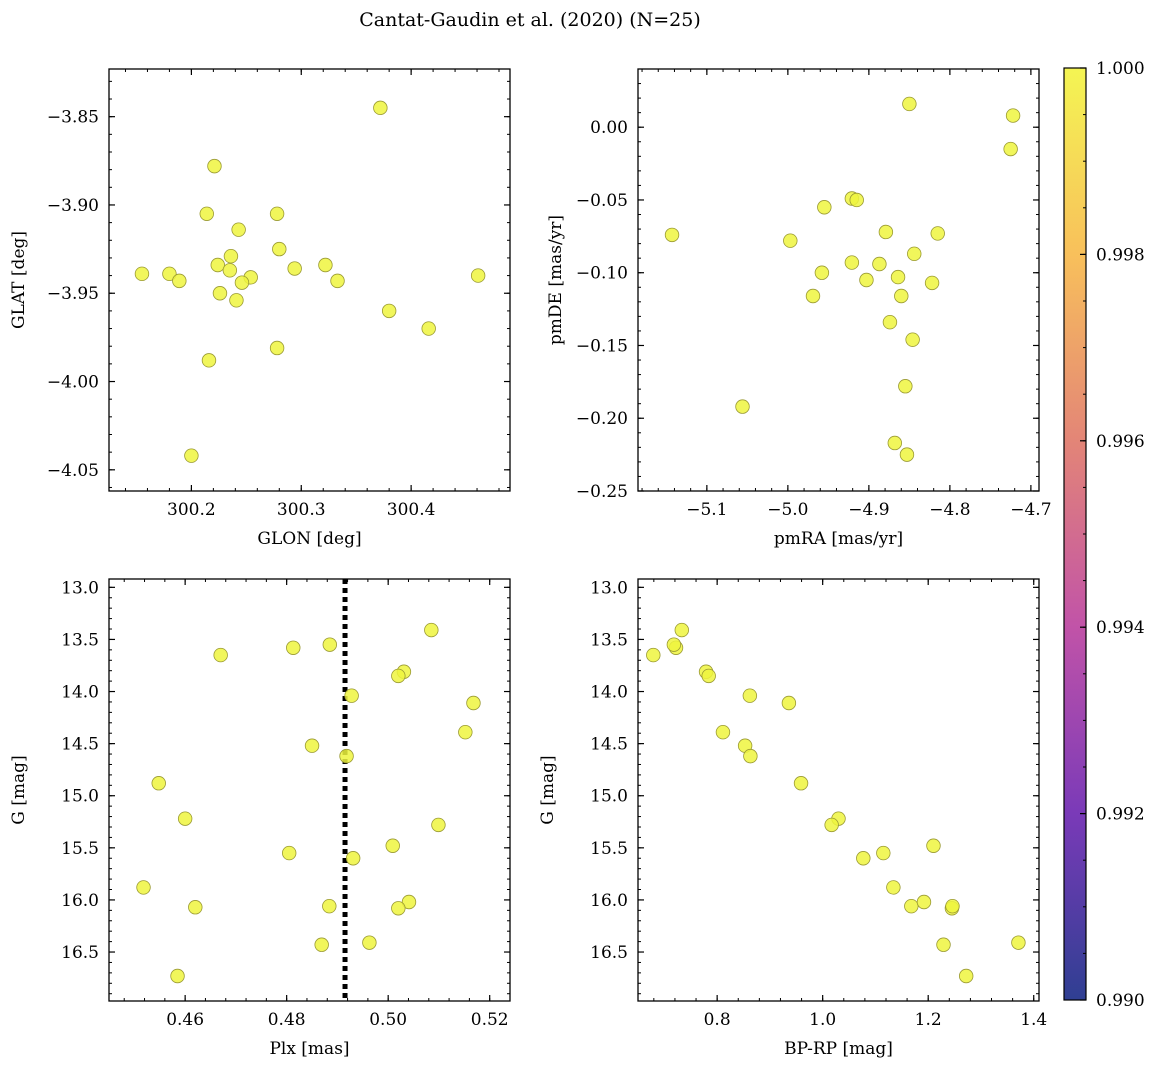  Describe the element at coordinates (602, 274) in the screenshot. I see `y-tick-label: −0.10` at that location.